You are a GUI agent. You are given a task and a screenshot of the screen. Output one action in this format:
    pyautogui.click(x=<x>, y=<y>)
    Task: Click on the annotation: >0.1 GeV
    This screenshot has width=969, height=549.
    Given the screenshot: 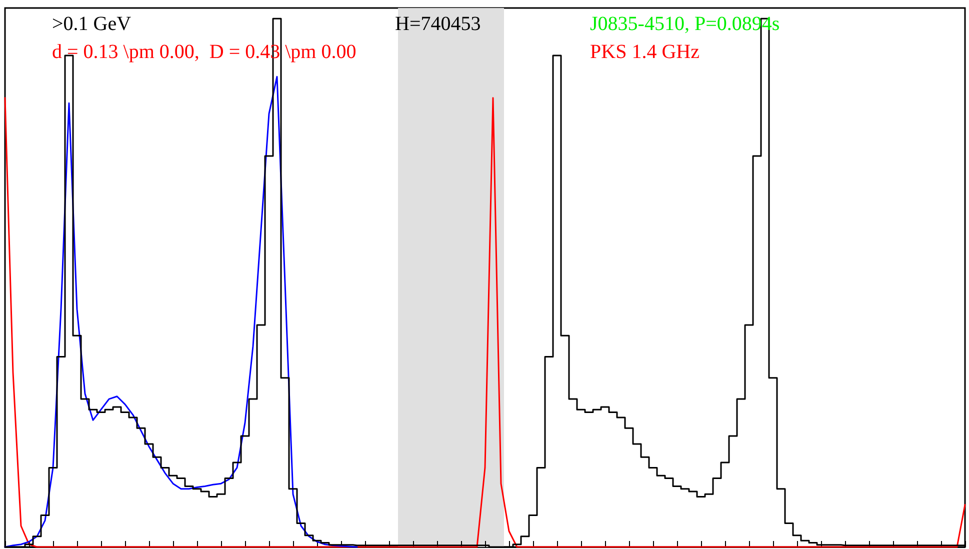 What is the action you would take?
    pyautogui.click(x=92, y=24)
    